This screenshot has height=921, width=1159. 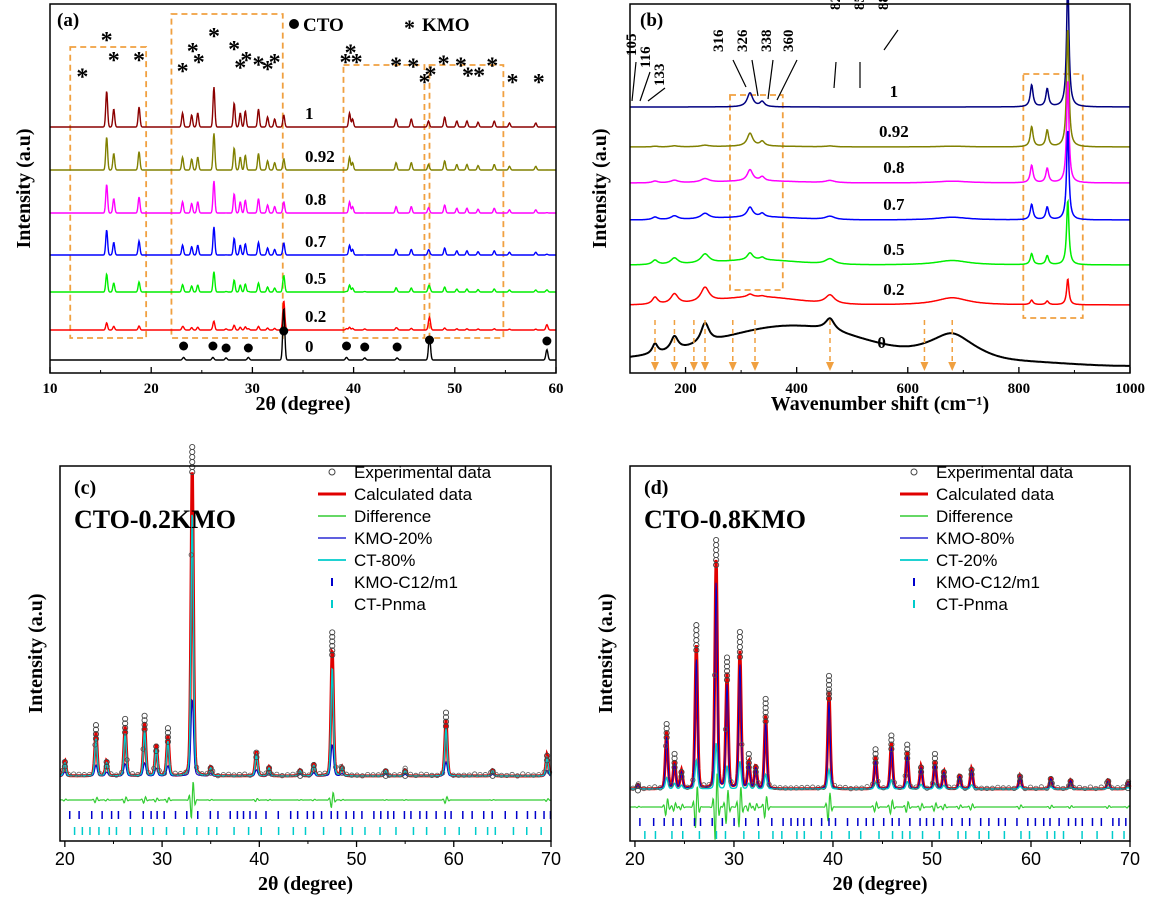 What do you see at coordinates (315, 278) in the screenshot?
I see `series-label: 0.5` at bounding box center [315, 278].